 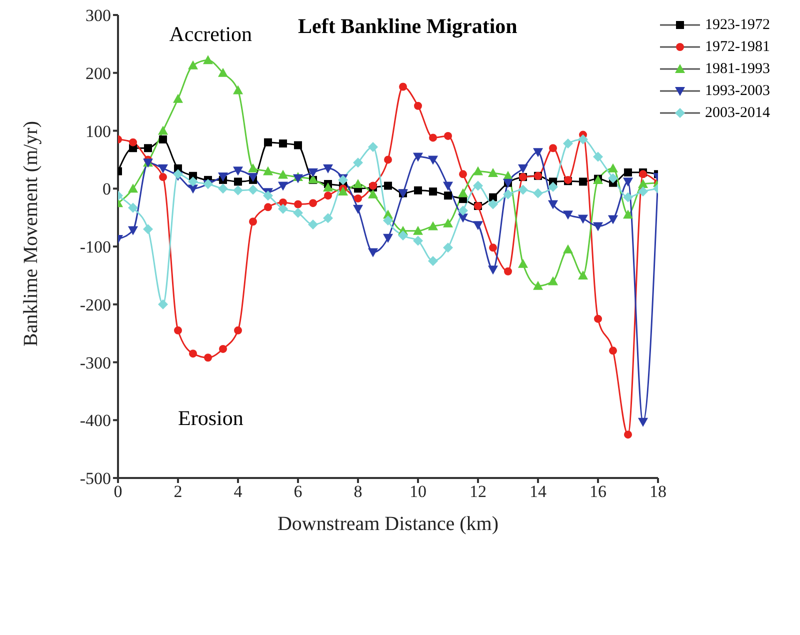 What do you see at coordinates (98, 73) in the screenshot?
I see `y-tick-label: 200` at bounding box center [98, 73].